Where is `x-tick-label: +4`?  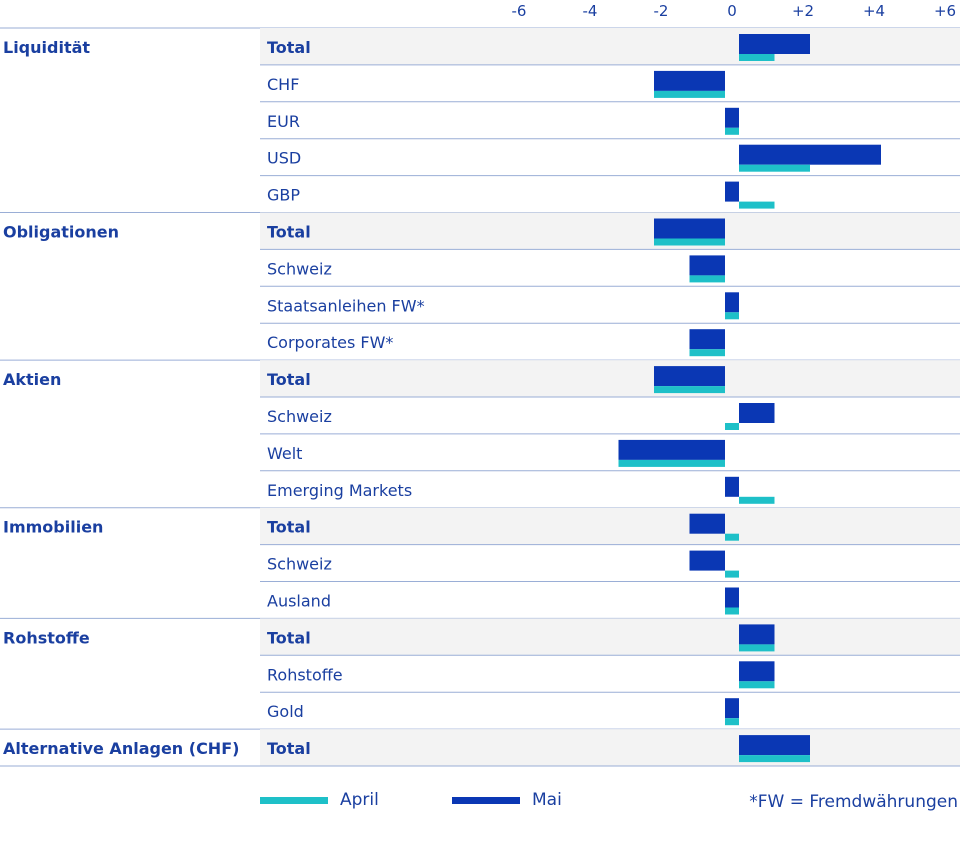
x-tick-label: +4 is located at coordinates (874, 11).